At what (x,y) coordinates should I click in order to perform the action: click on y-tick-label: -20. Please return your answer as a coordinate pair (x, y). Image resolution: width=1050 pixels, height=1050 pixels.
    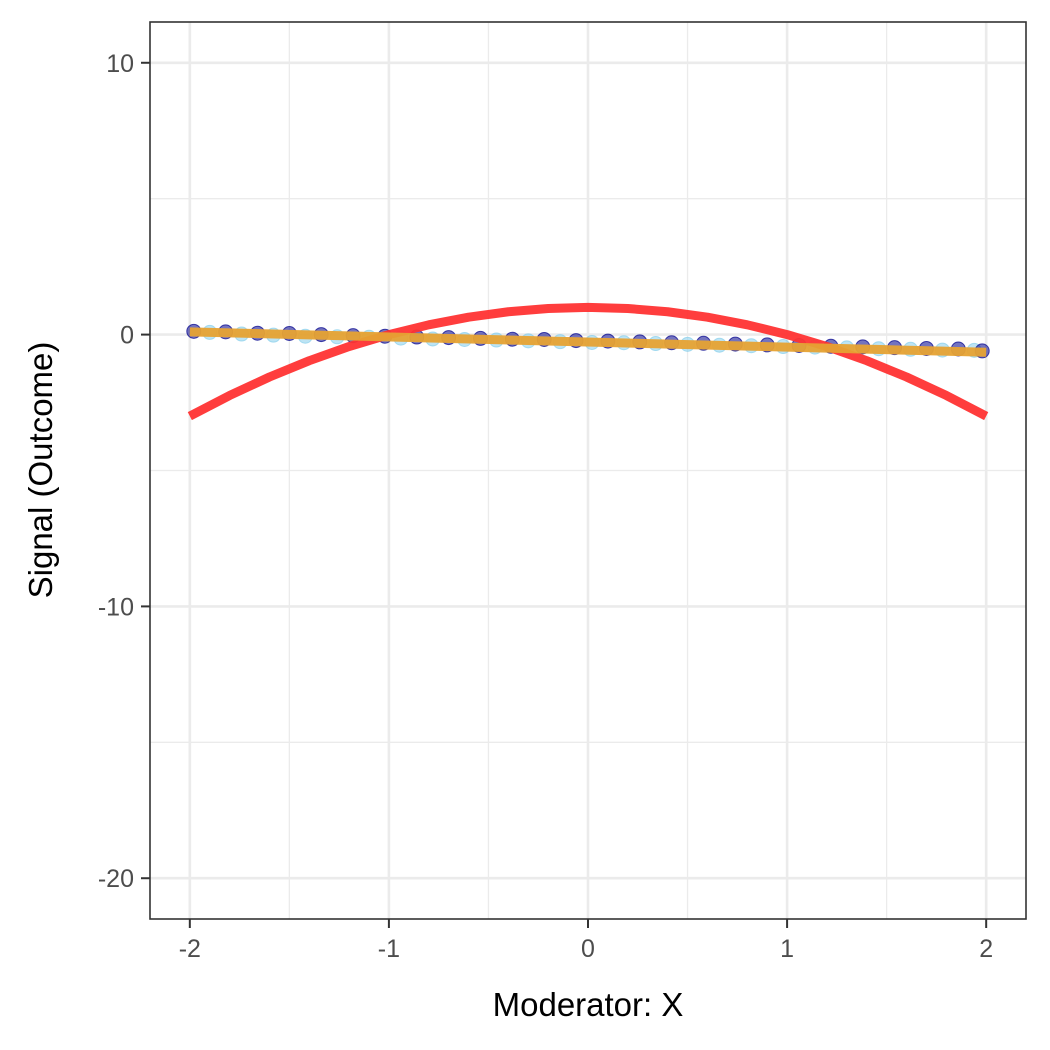
    Looking at the image, I should click on (116, 879).